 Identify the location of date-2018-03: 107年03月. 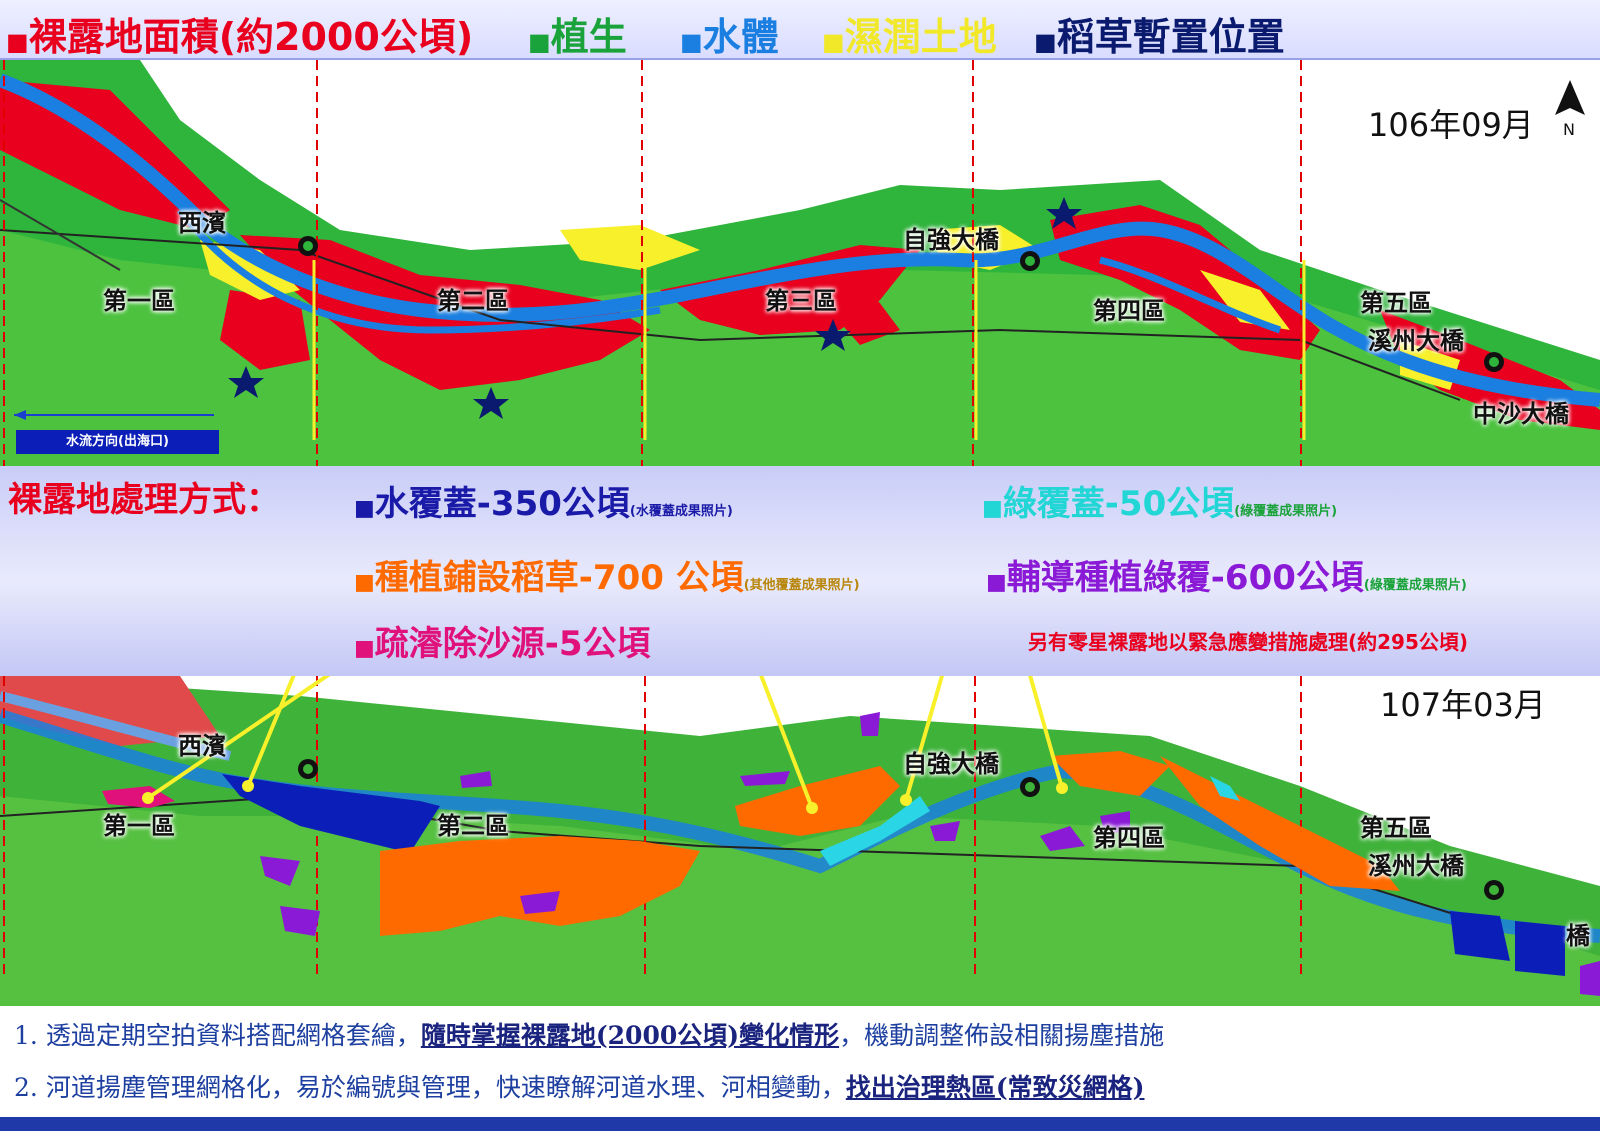
(1463, 705).